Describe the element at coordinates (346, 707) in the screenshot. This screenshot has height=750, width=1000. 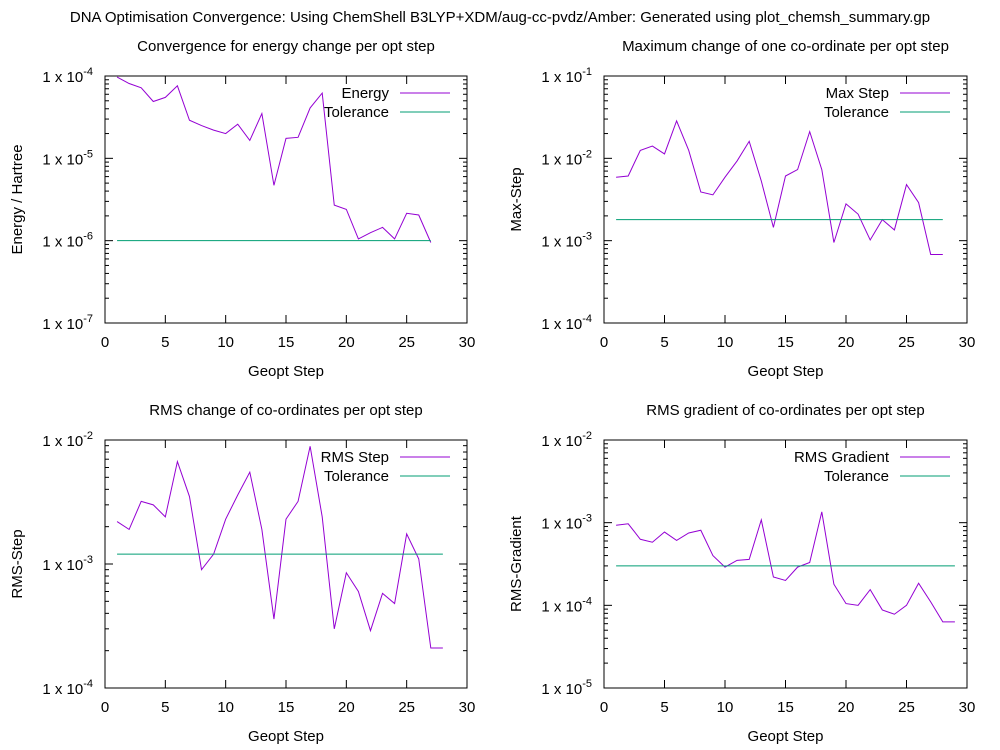
I see `rms-step-x-tick-label: 20` at that location.